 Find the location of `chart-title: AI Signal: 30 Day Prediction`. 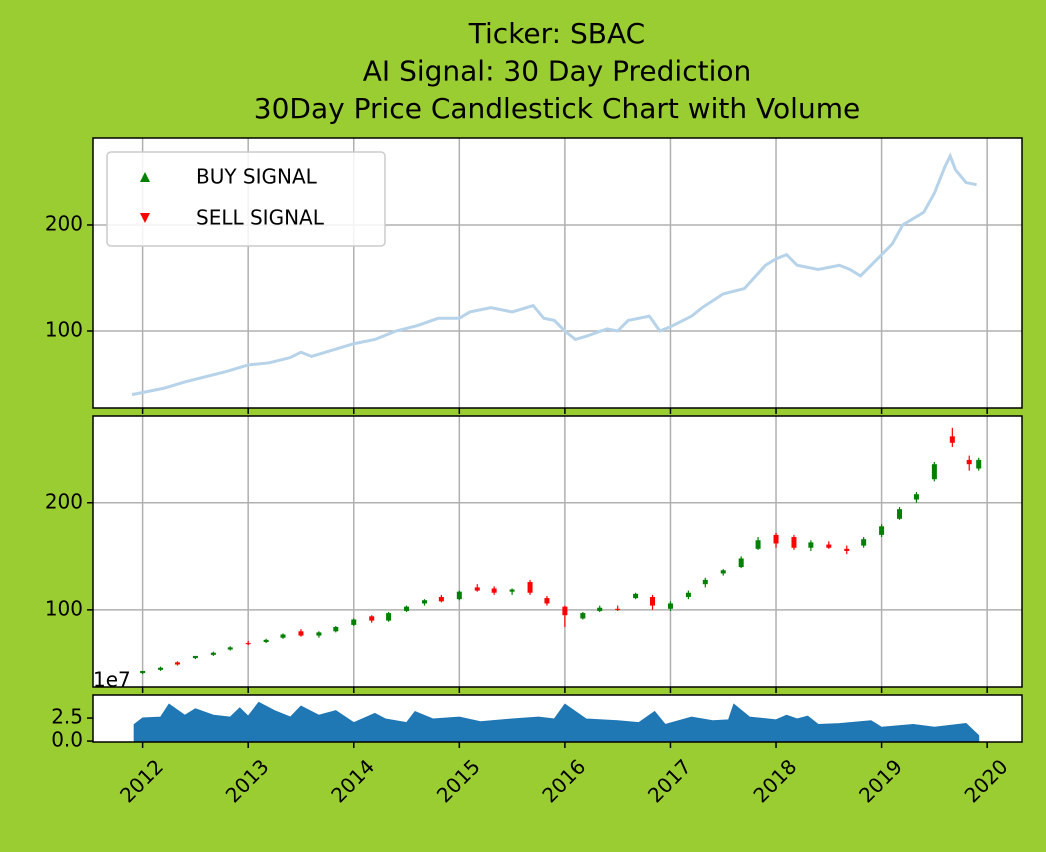

chart-title: AI Signal: 30 Day Prediction is located at coordinates (557, 71).